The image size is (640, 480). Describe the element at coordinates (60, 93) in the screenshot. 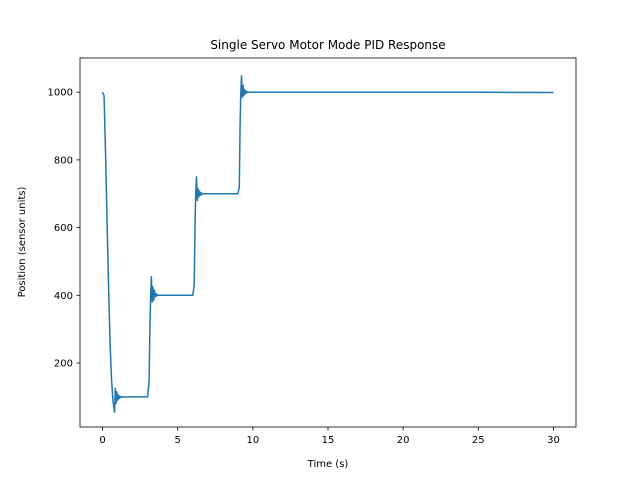

I see `y-tick-label: 1000` at that location.